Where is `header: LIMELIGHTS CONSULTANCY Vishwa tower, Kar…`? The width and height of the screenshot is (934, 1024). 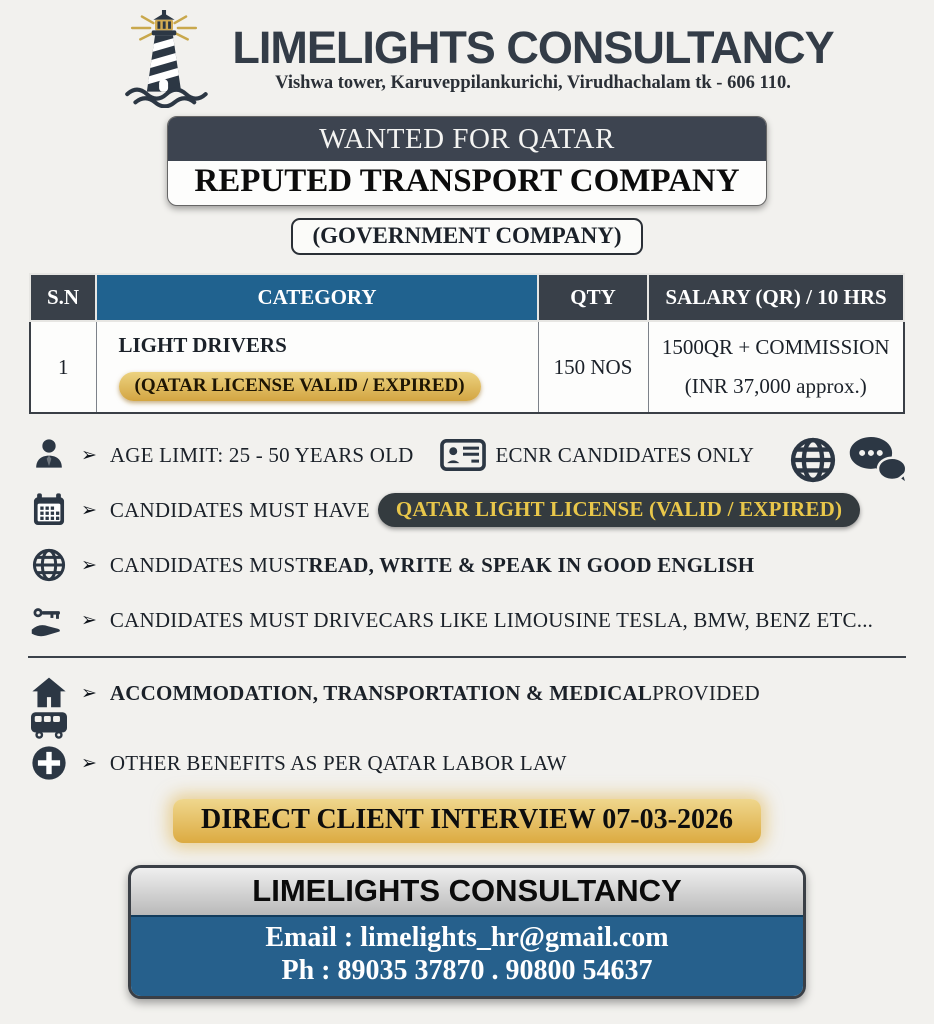
header: LIMELIGHTS CONSULTANCY Vishwa tower, Kar… is located at coordinates (467, 54).